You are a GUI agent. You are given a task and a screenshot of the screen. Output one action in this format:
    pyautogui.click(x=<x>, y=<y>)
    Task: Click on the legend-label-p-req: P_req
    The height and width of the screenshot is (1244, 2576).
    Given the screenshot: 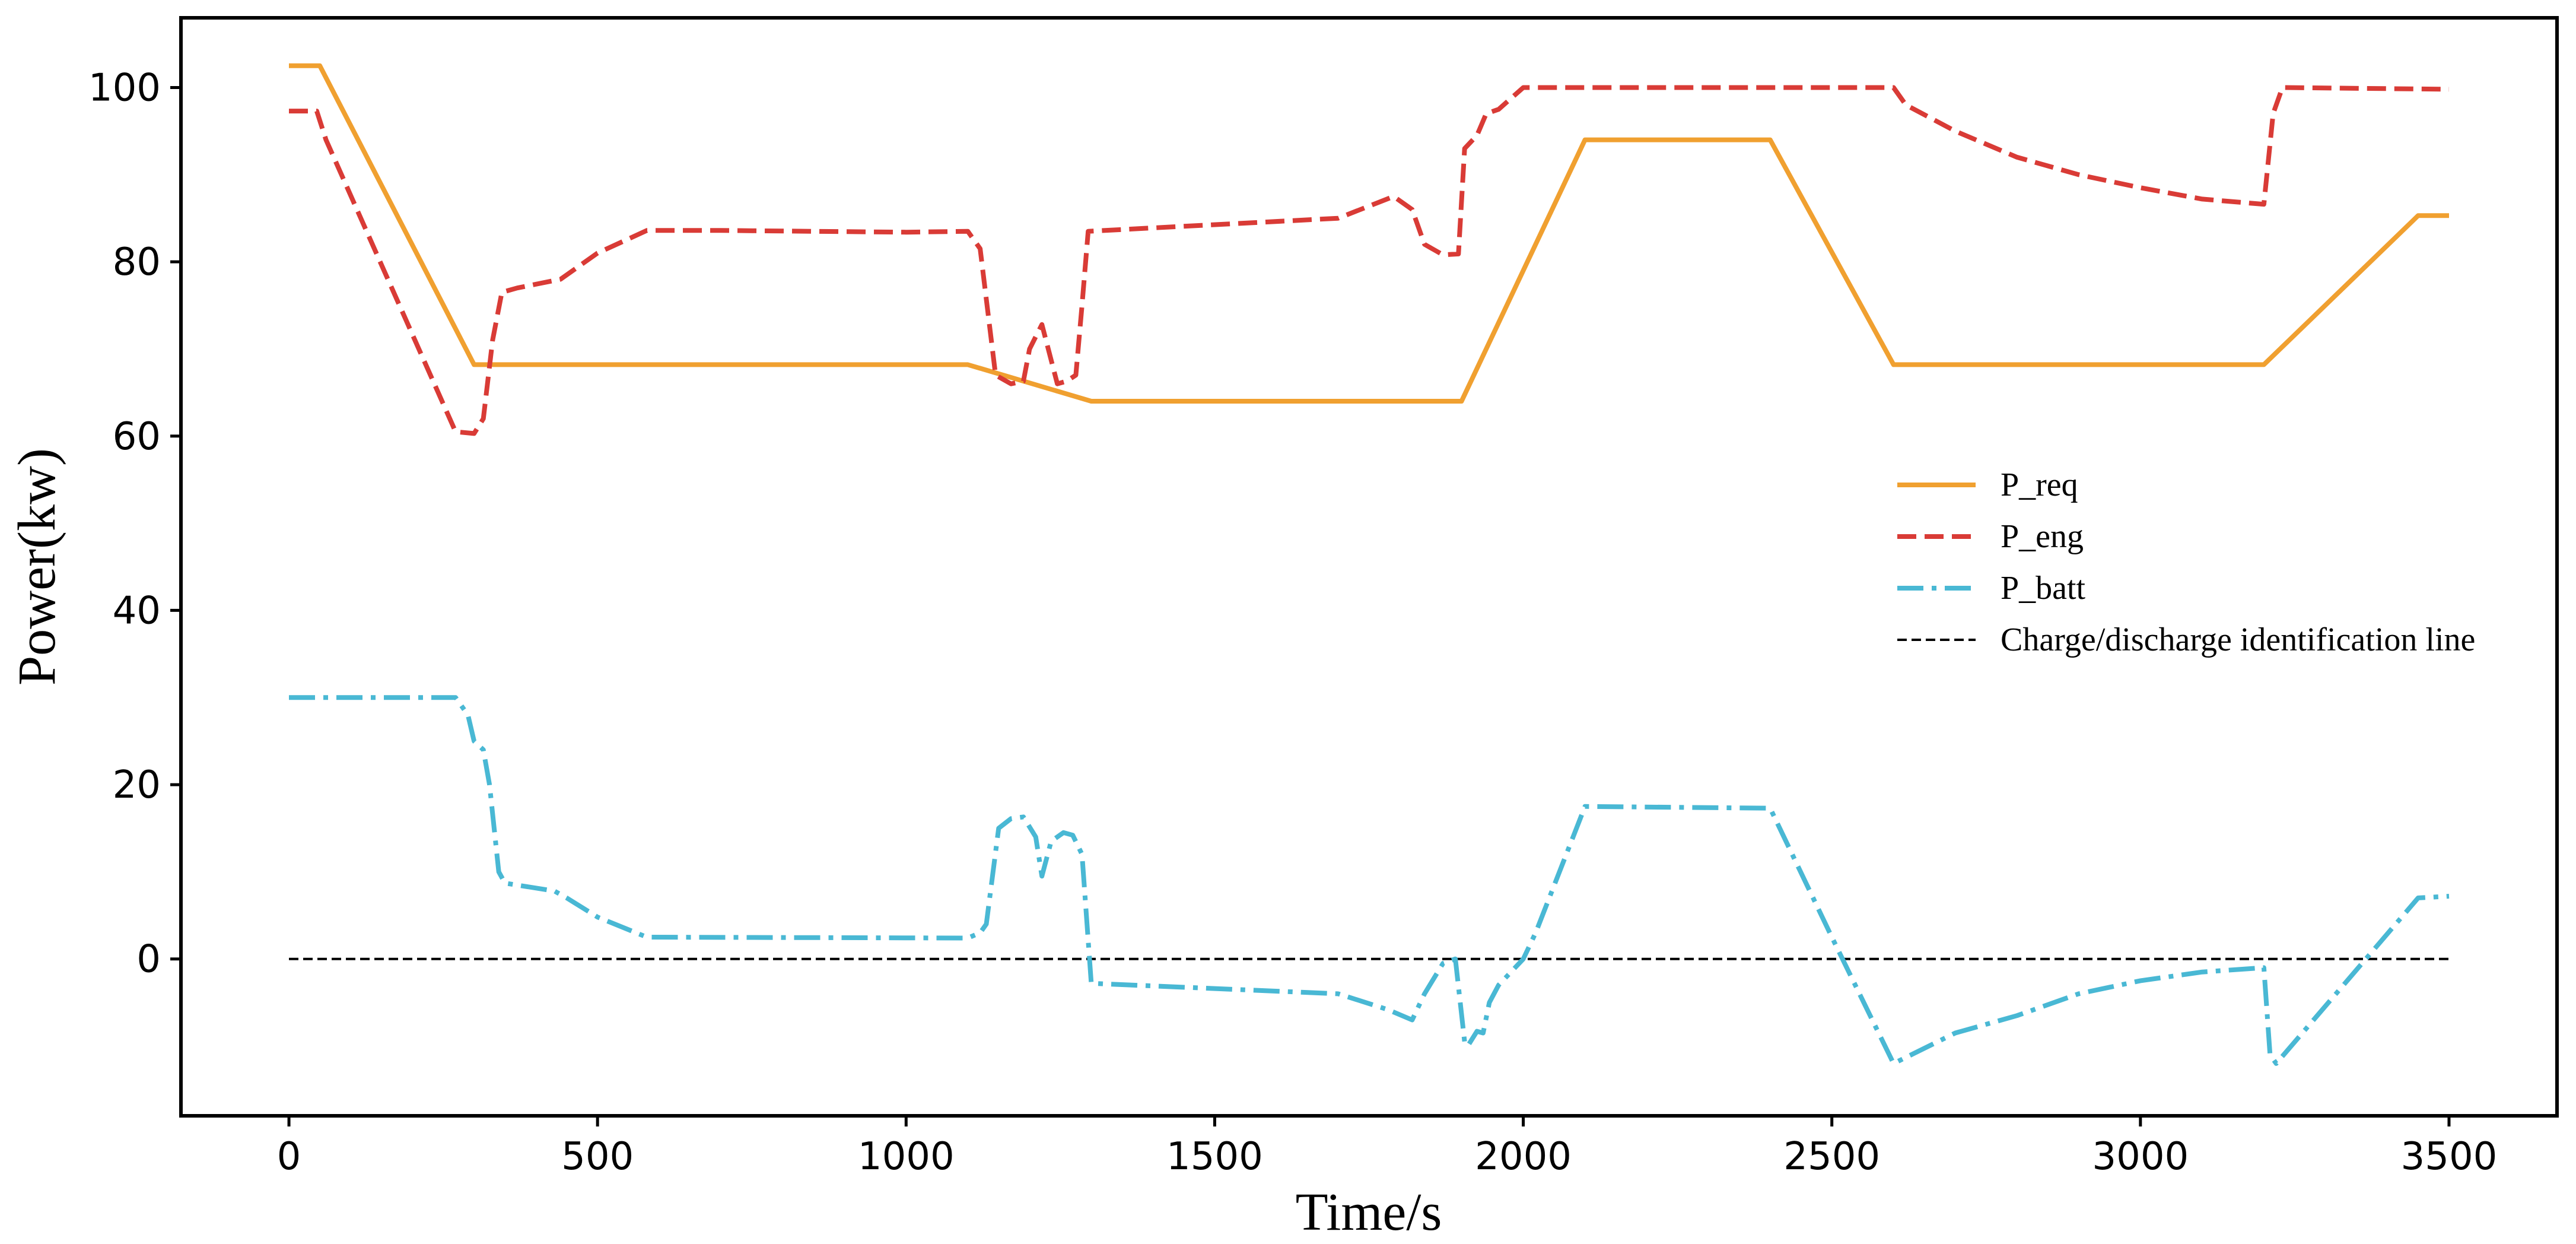 What is the action you would take?
    pyautogui.click(x=2039, y=485)
    